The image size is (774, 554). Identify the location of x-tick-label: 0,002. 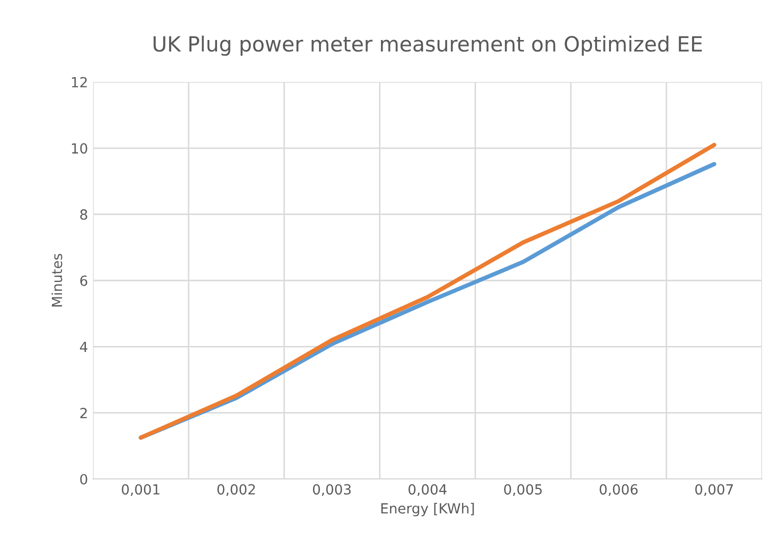
(236, 490).